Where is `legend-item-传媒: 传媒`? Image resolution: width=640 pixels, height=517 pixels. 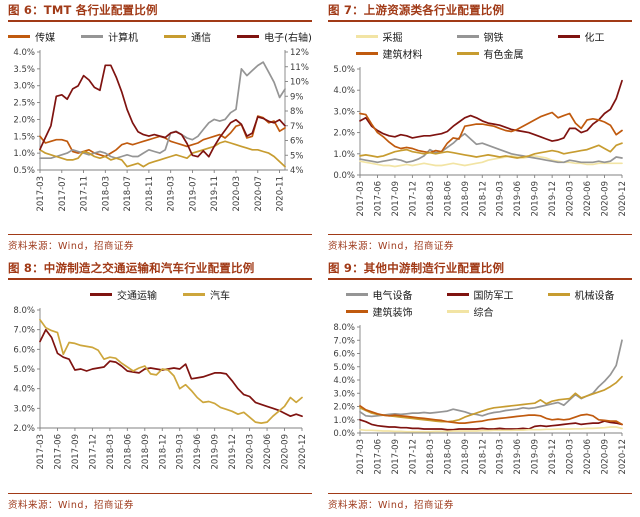
legend-item-传媒: 传媒 is located at coordinates (31, 36).